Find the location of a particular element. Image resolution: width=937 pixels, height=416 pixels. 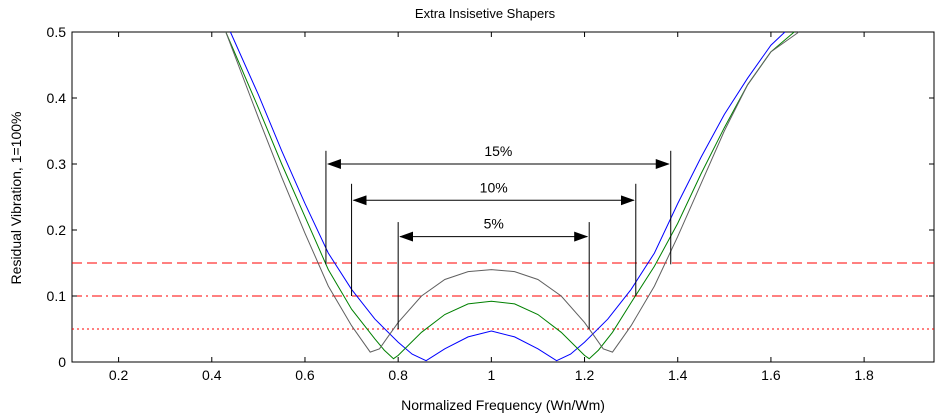

x-tick-label: 1.6 is located at coordinates (771, 375).